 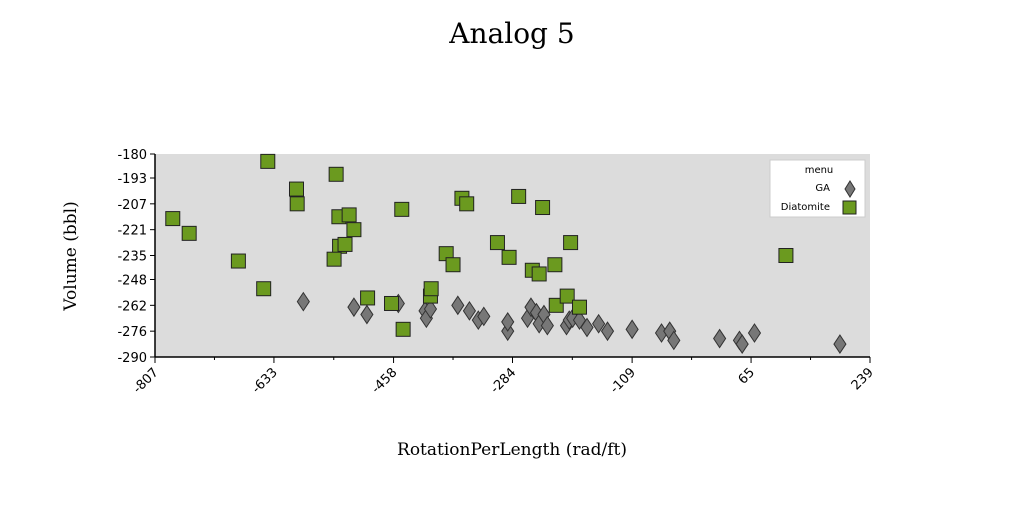 What do you see at coordinates (512, 450) in the screenshot?
I see `x-axis-title: RotationPerLength (rad/ft)` at bounding box center [512, 450].